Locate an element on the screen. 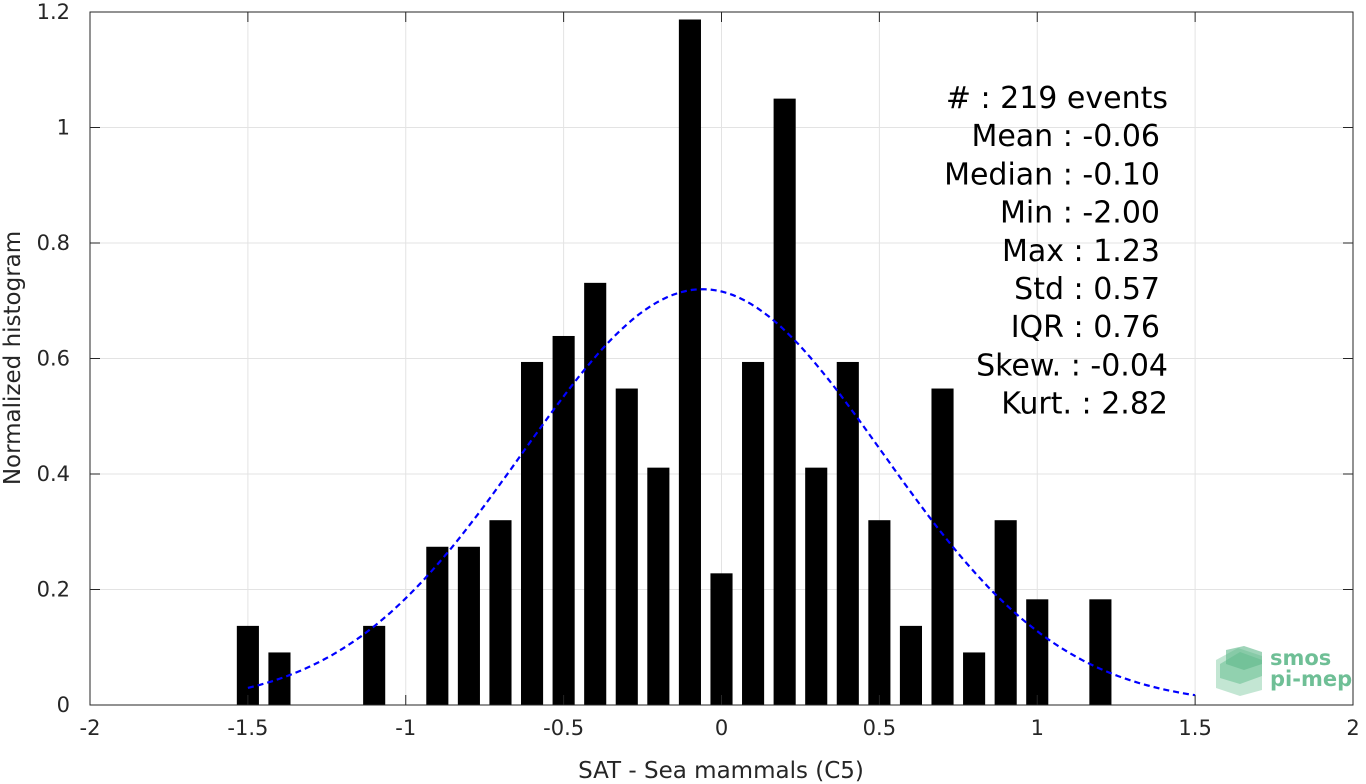  stats-line: Median : -0.10 is located at coordinates (1052, 174).